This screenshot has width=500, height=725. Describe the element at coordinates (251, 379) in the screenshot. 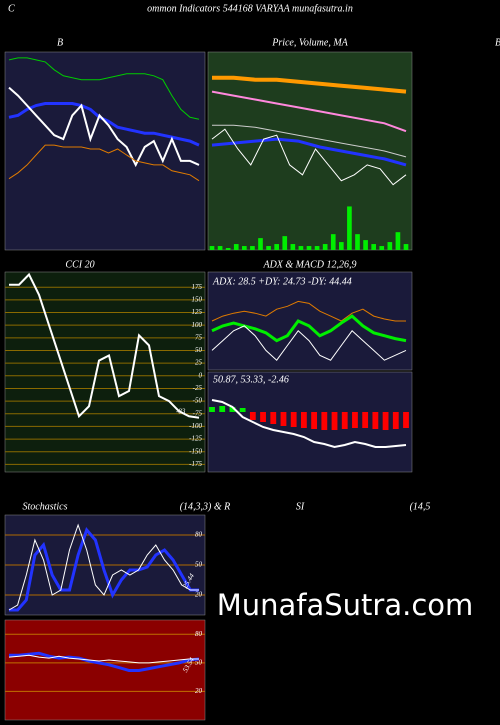

I see `panel-subtitle: 50.87, 53.33, -2.46` at that location.